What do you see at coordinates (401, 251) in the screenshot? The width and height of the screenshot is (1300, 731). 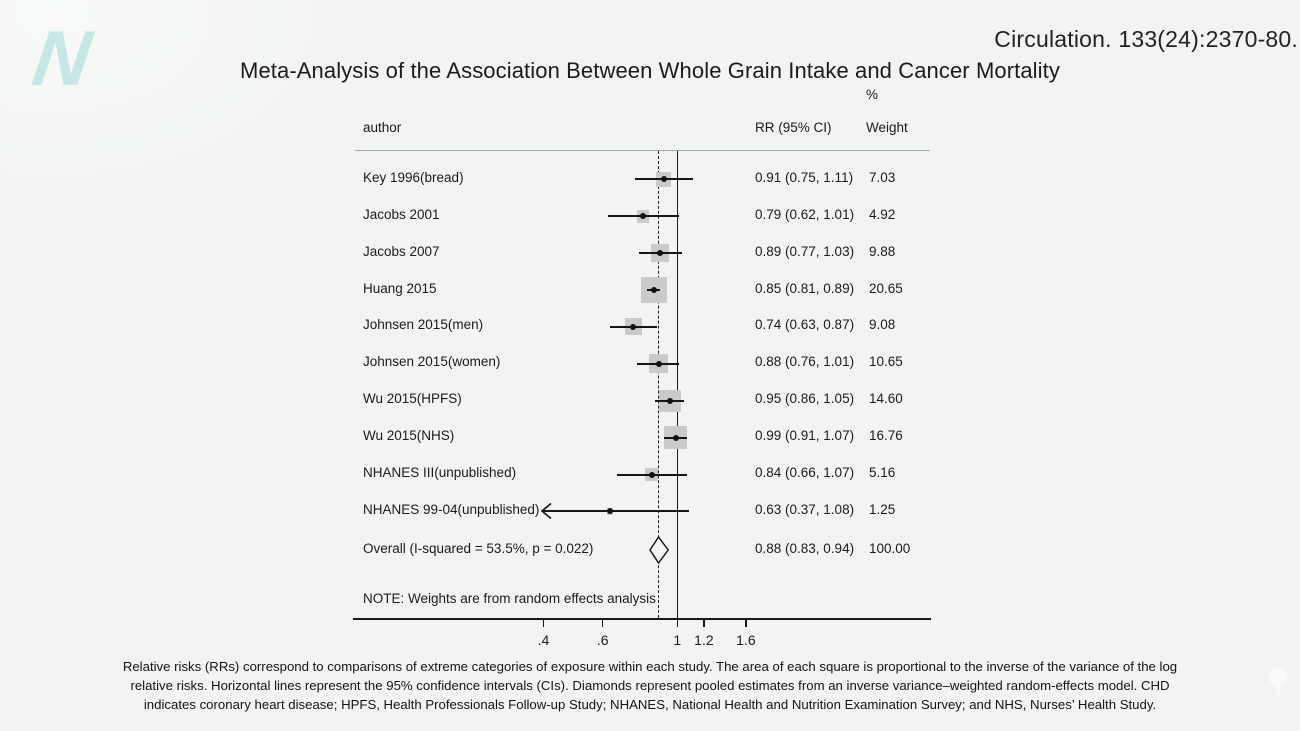 I see `study-author-label: Jacobs 2007` at bounding box center [401, 251].